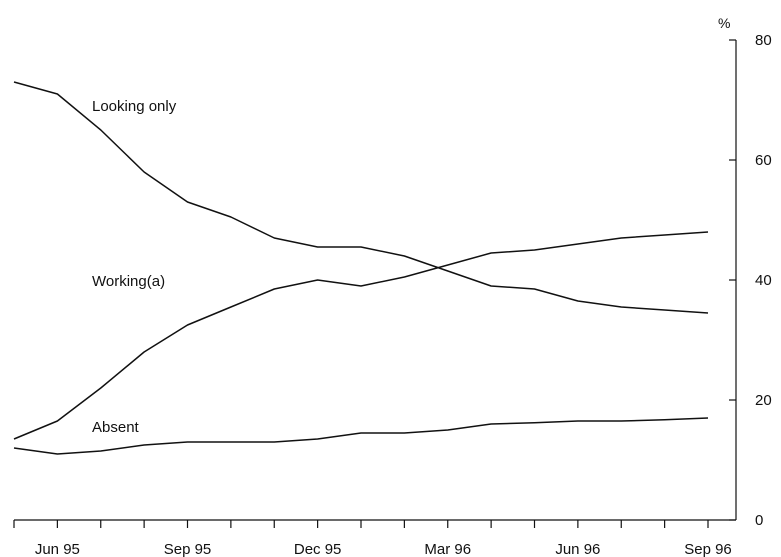 The image size is (781, 557). What do you see at coordinates (361, 436) in the screenshot?
I see `series-line-absent` at bounding box center [361, 436].